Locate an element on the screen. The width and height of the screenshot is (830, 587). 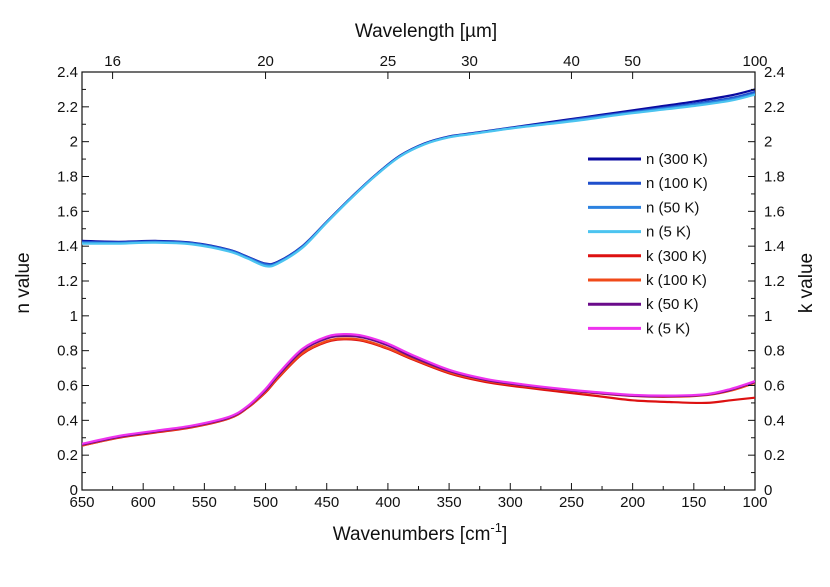
y-left-tick-label-12: 2.4 is located at coordinates (67, 72).